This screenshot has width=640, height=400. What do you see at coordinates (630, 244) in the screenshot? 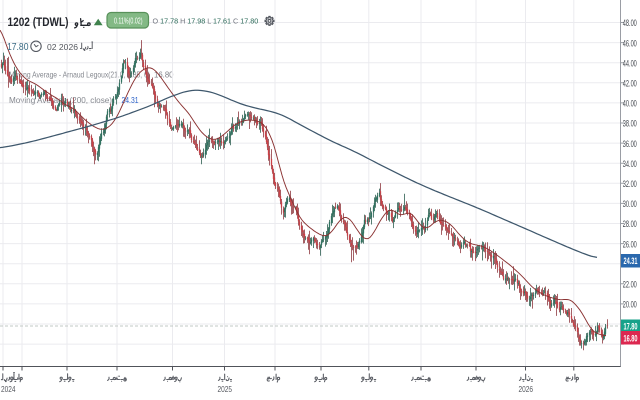
I see `svg-text: 26.00` at bounding box center [630, 244].